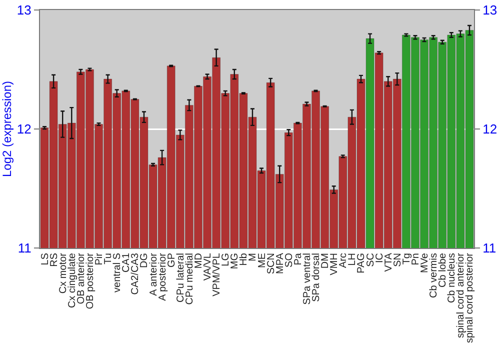  What do you see at coordinates (289, 260) in the screenshot?
I see `x-tick-label: SO` at bounding box center [289, 260].